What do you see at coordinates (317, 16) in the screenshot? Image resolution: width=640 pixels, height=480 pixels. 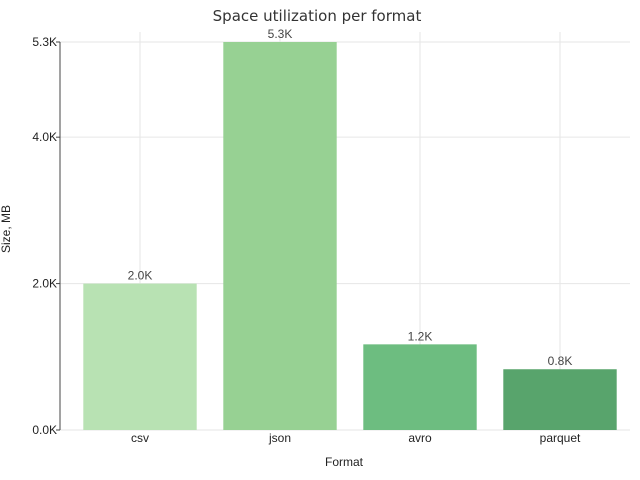 I see `chart-title: Space utilization per format` at bounding box center [317, 16].